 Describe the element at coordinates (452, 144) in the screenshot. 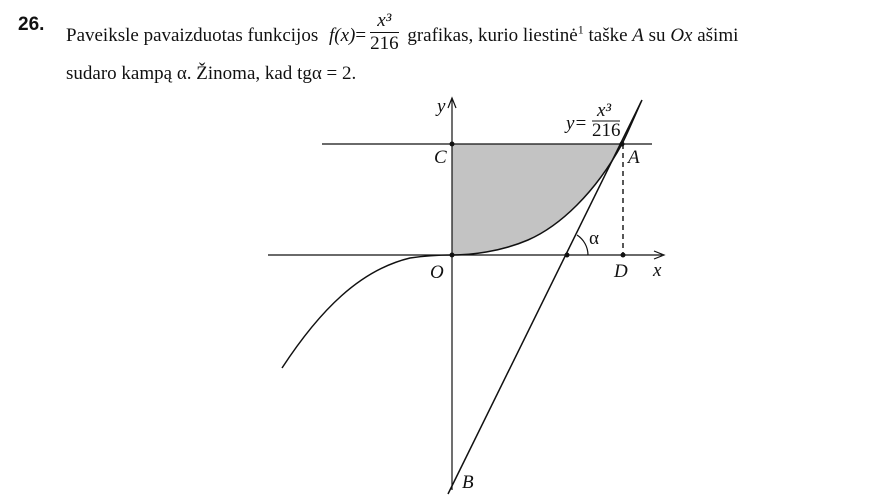

I see `point-c` at that location.